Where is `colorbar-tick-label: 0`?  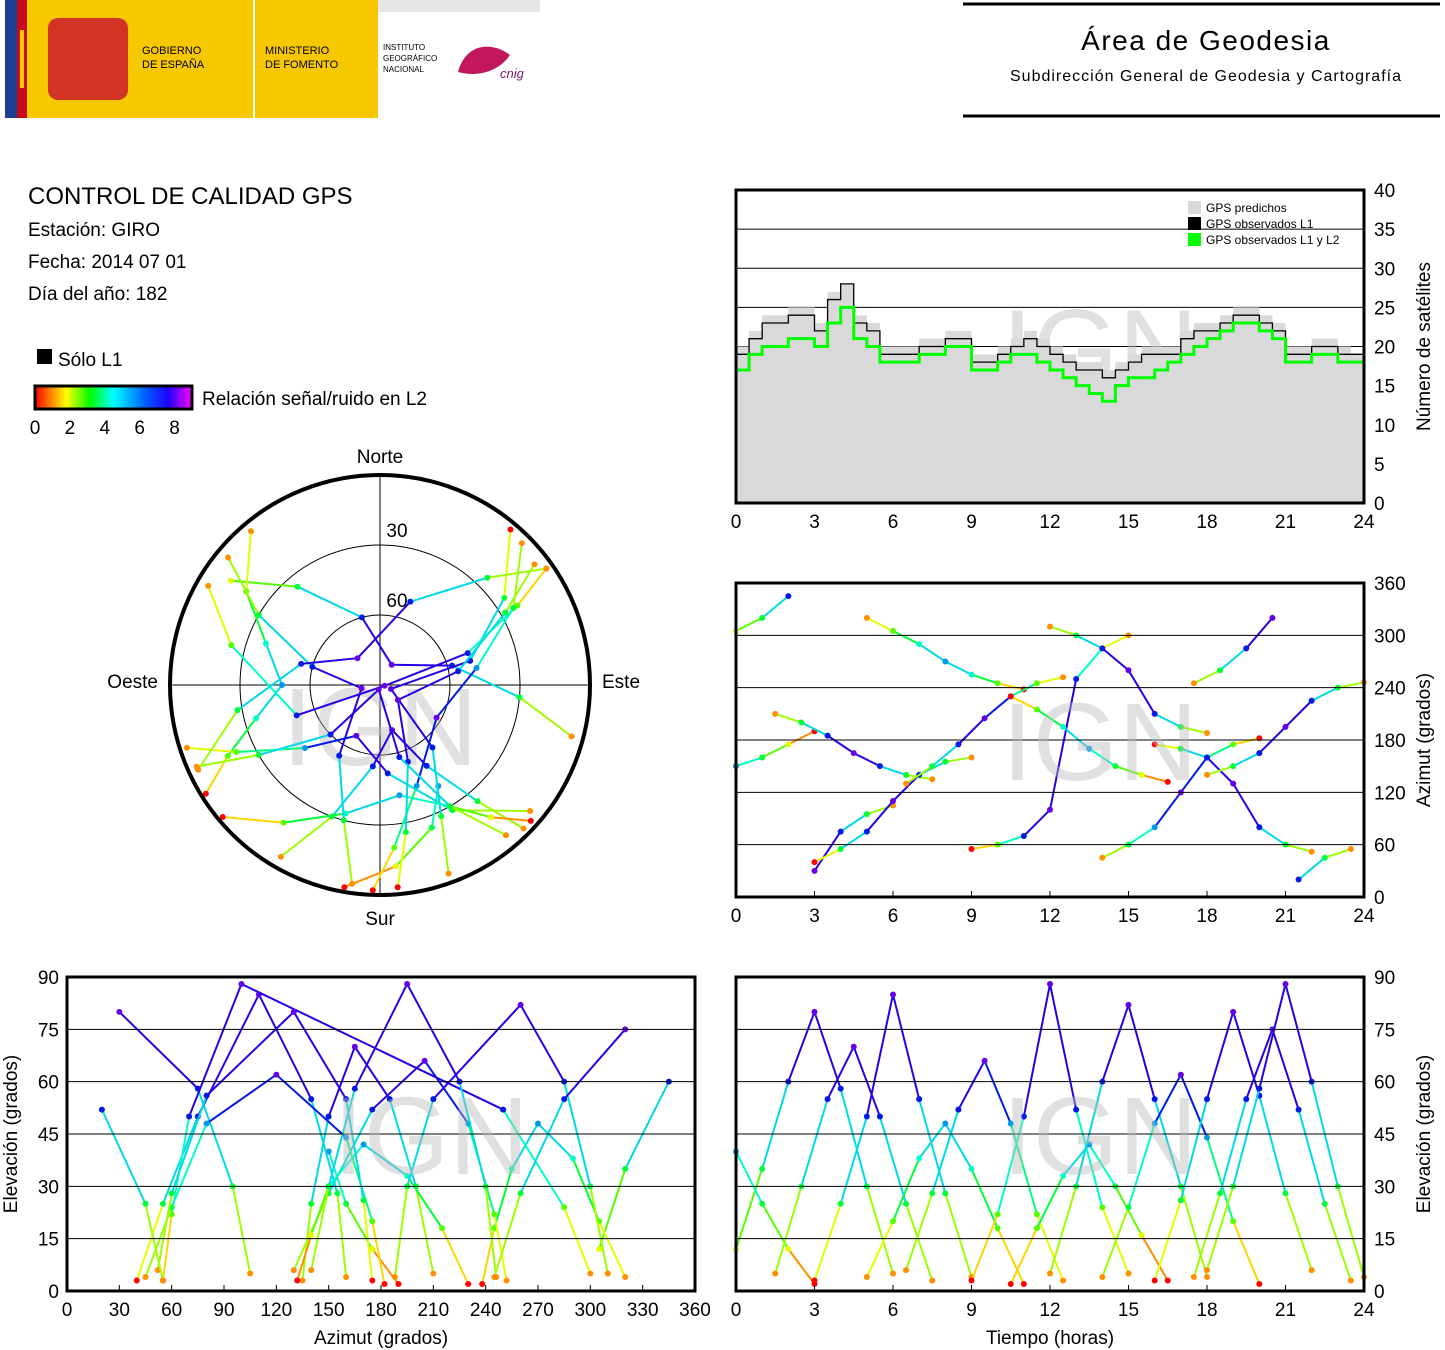 colorbar-tick-label: 0 is located at coordinates (35, 428).